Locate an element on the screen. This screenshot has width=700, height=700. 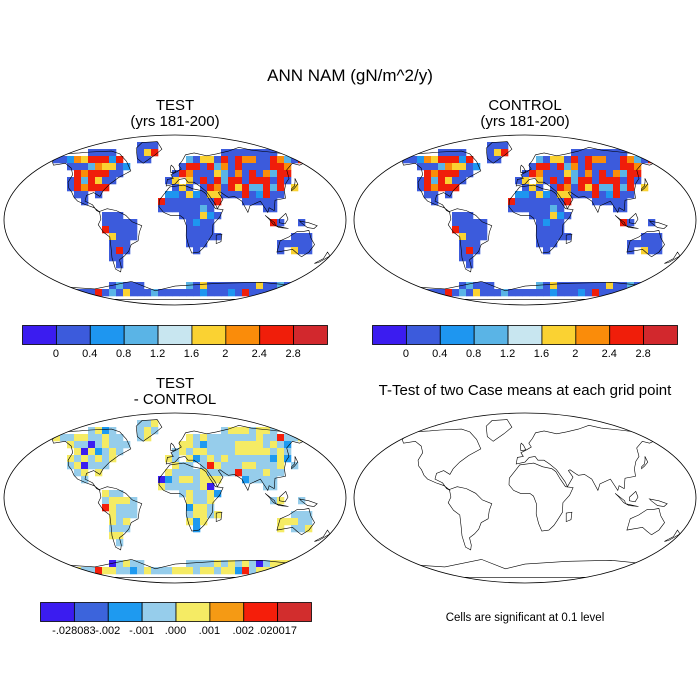
diff-map-content is located at coordinates (190, 498).